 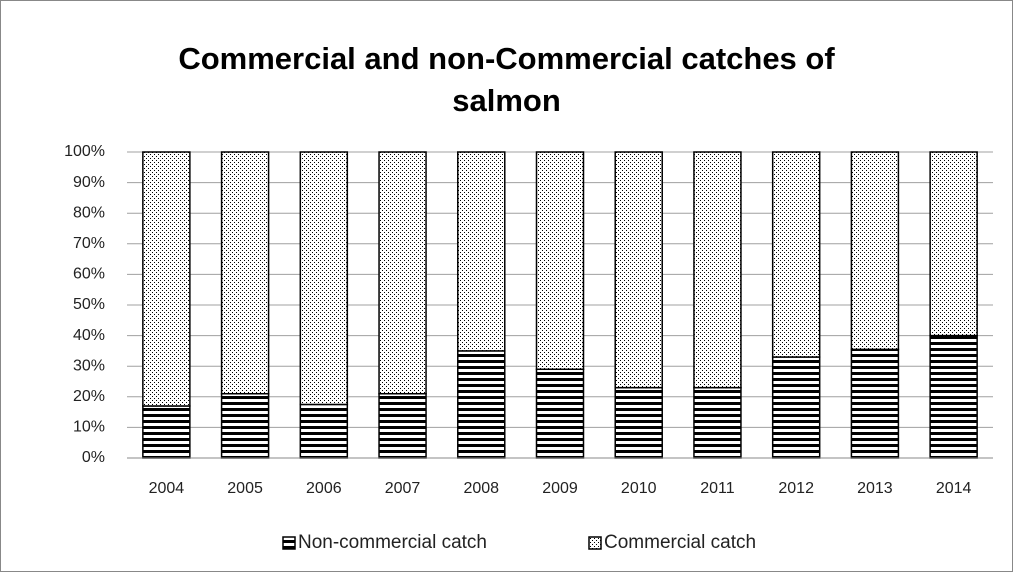 What do you see at coordinates (796, 488) in the screenshot?
I see `x-tick-label: 2012` at bounding box center [796, 488].